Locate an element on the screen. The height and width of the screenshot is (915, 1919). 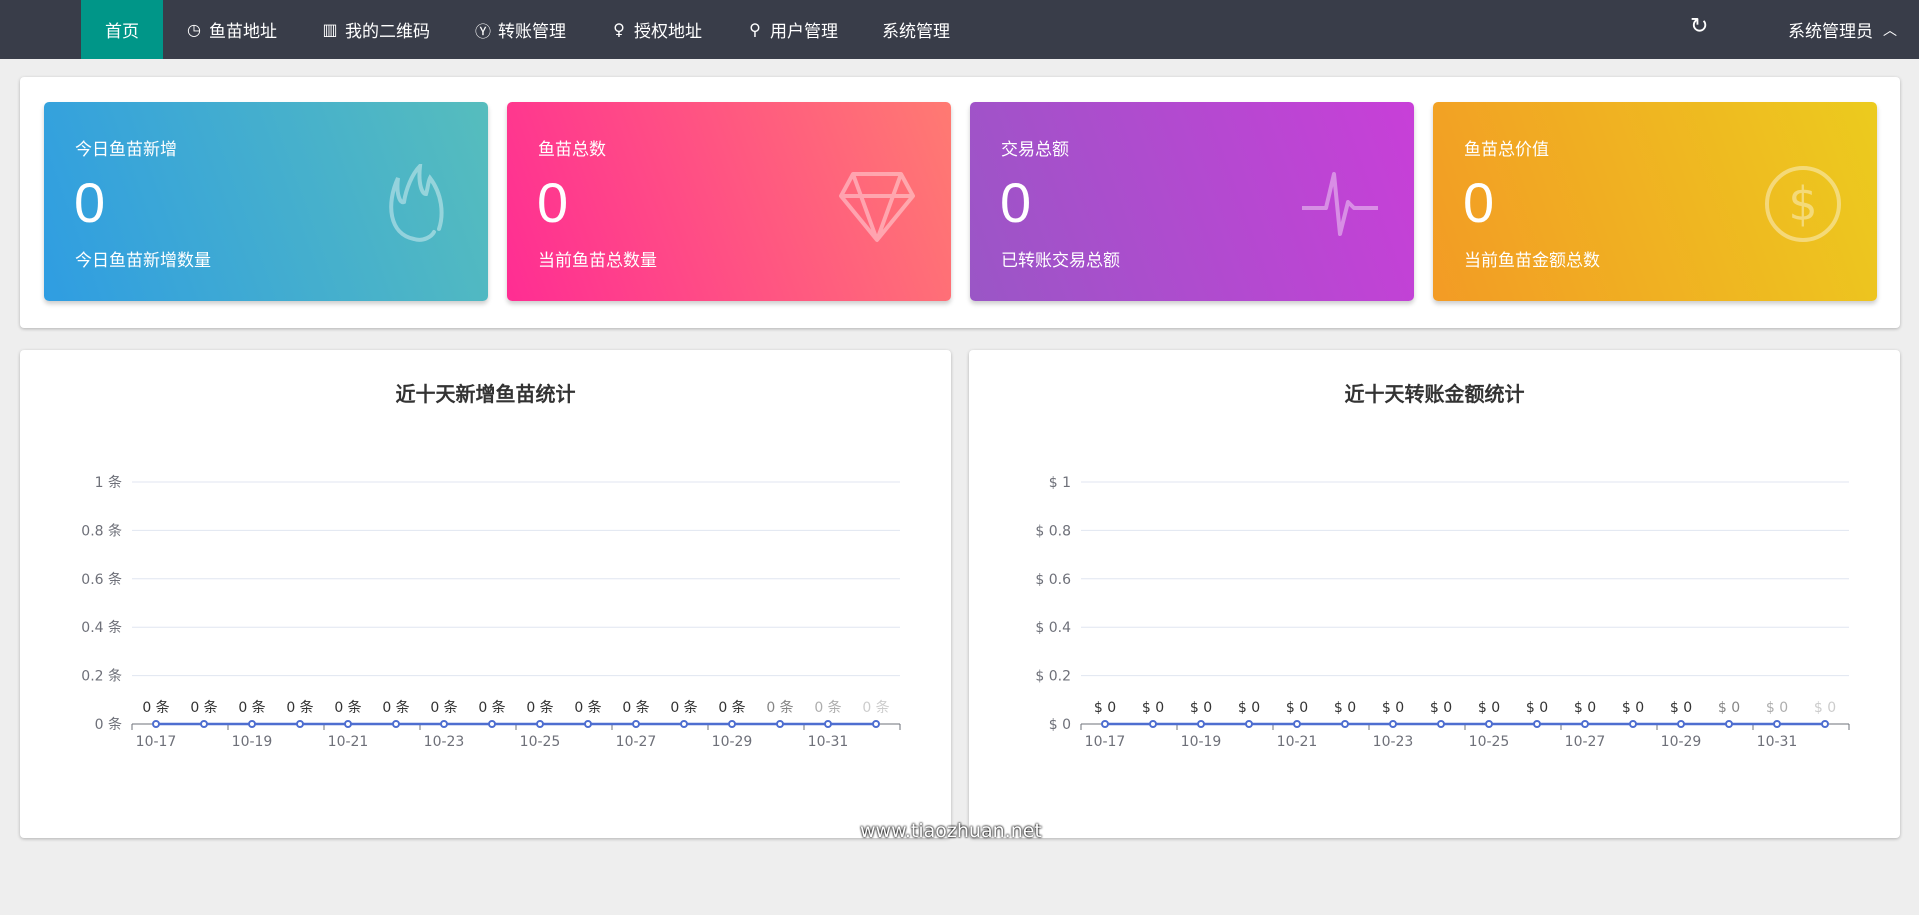
user-name: 系统管理员 is located at coordinates (1830, 32).